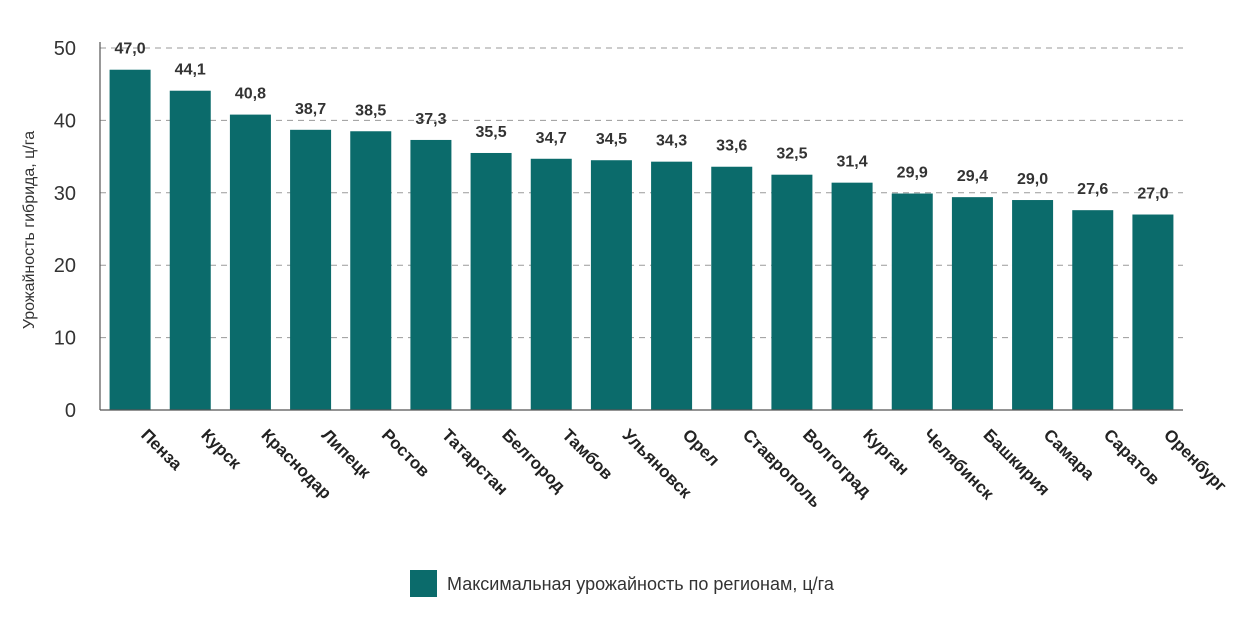 The height and width of the screenshot is (622, 1234). Describe the element at coordinates (65, 230) in the screenshot. I see `y-axis-ticks: 0 10 20 30 40 50` at that location.